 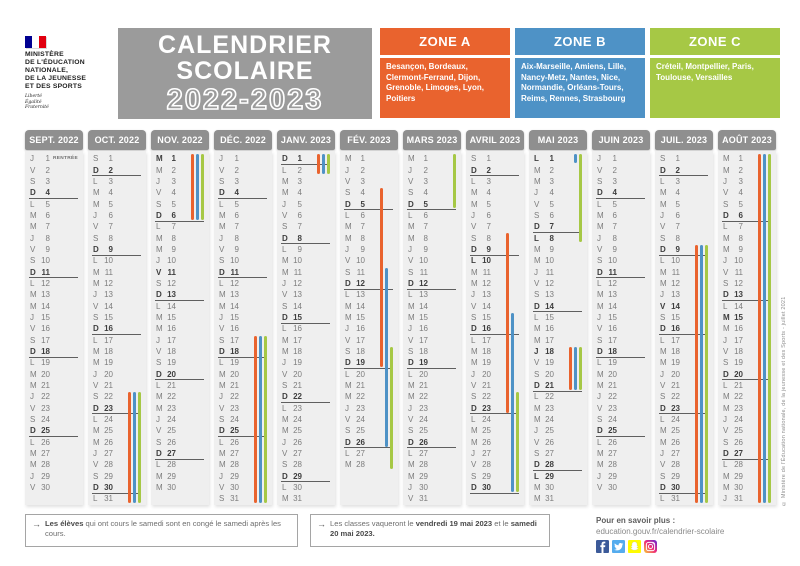 What do you see at coordinates (738, 340) in the screenshot?
I see `day-number: 17` at bounding box center [738, 340].